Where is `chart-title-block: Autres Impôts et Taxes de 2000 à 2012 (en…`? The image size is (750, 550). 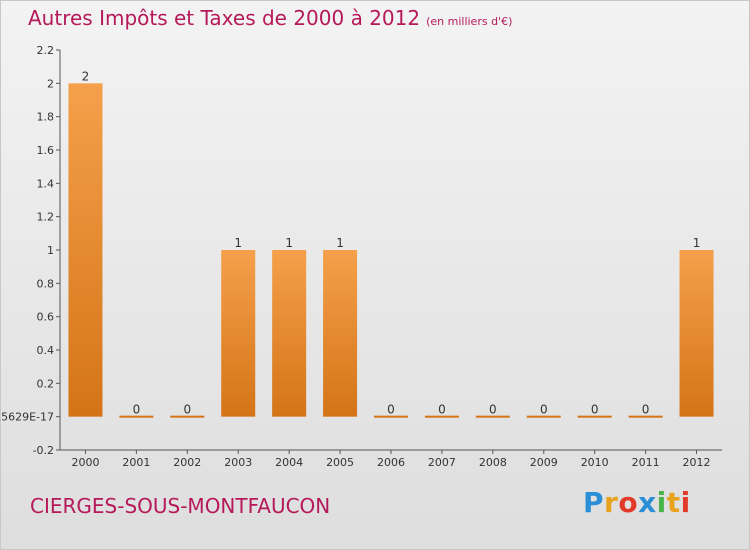
chart-title-block: Autres Impôts et Taxes de 2000 à 2012 (en… is located at coordinates (270, 18).